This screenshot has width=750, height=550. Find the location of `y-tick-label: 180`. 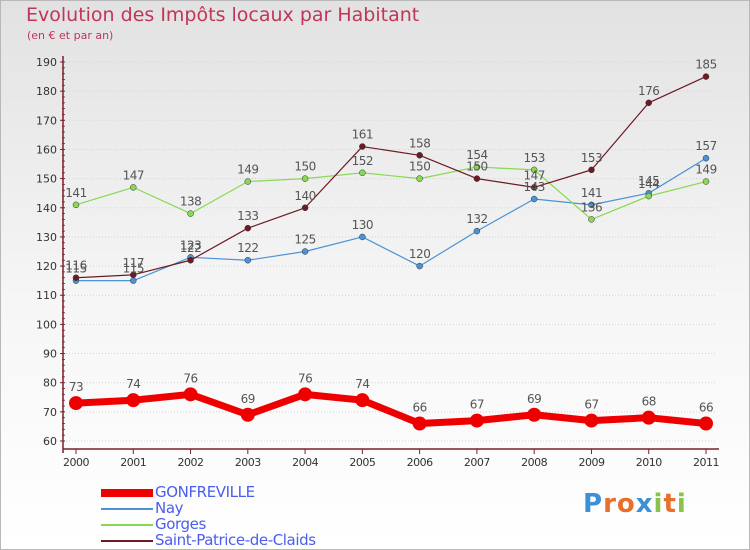

y-tick-label: 180 is located at coordinates (46, 91).